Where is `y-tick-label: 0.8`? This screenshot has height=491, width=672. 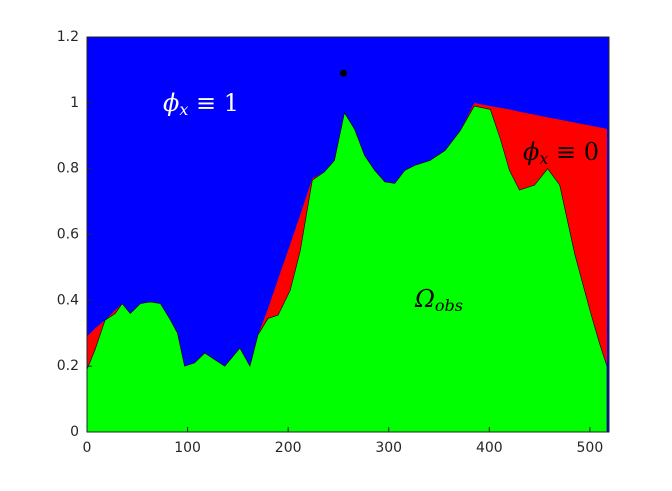 y-tick-label: 0.8 is located at coordinates (68, 169).